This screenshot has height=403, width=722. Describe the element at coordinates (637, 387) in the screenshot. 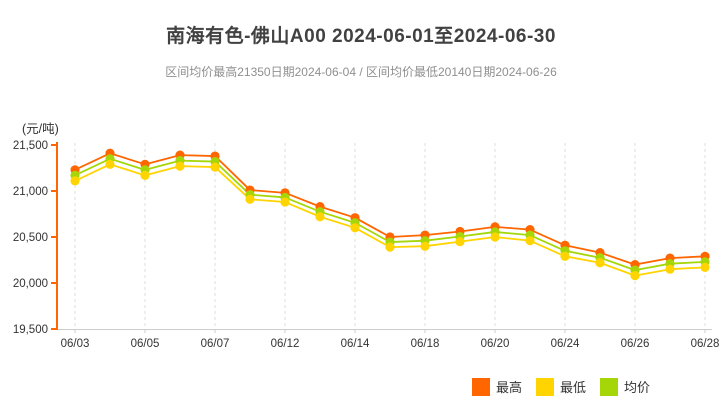

I see `legend-label: 均价` at that location.